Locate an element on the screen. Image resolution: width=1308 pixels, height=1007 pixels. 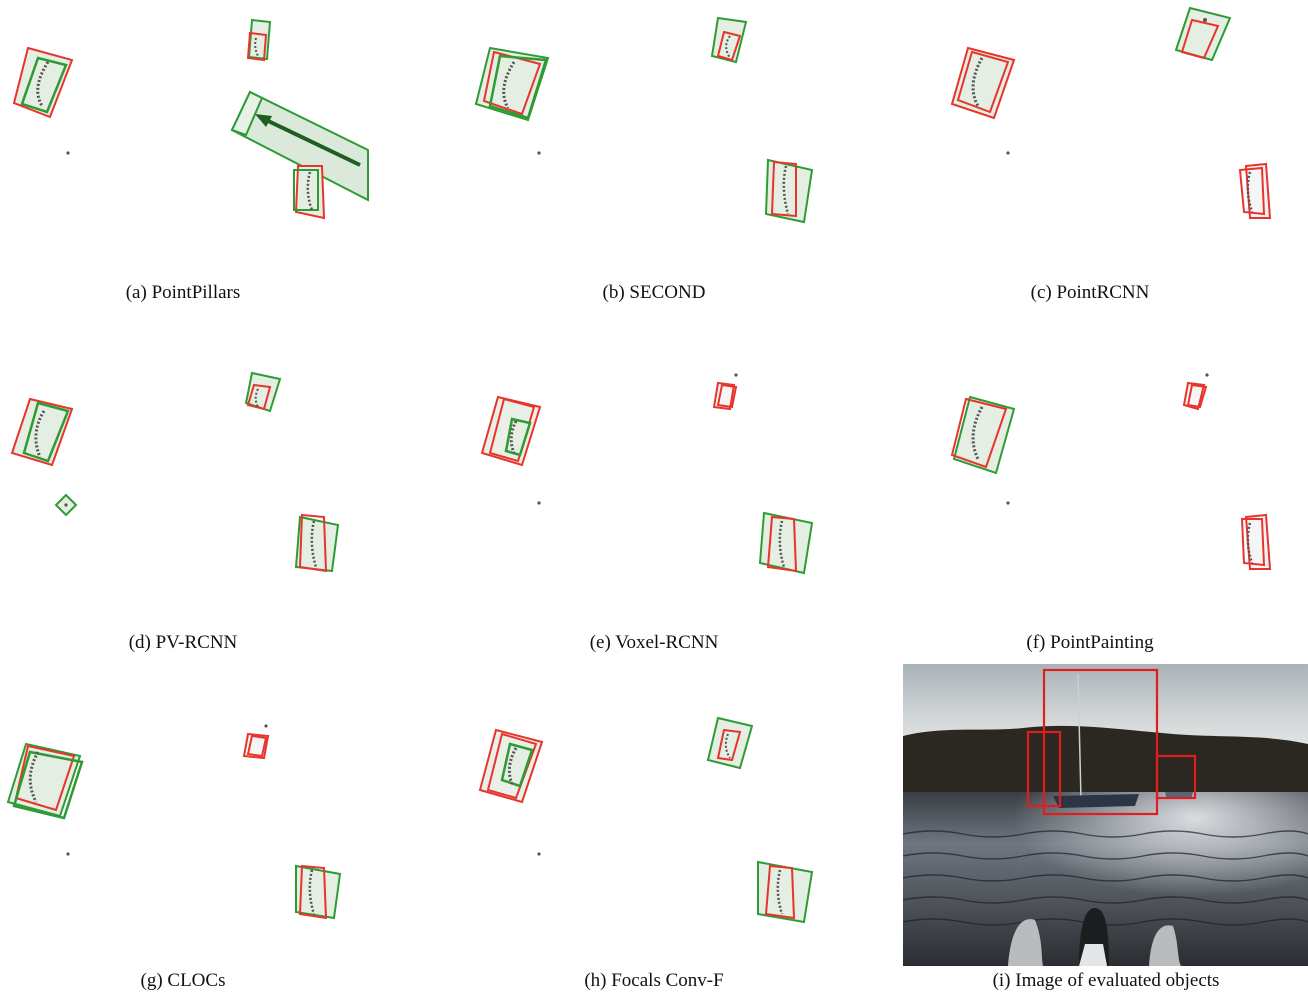
panel-h-focals-conv-f is located at coordinates (654, 817).